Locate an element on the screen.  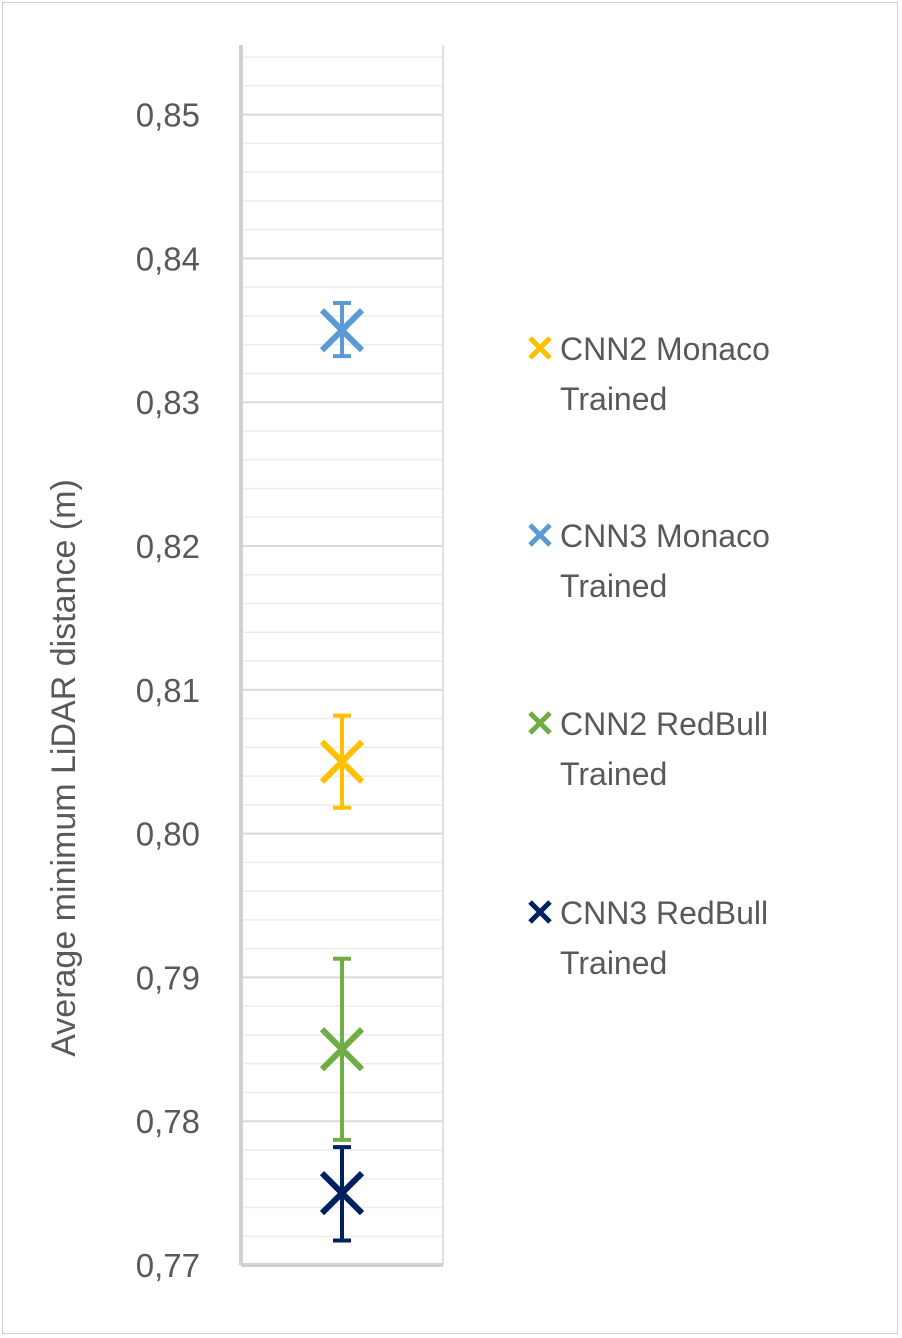
legend-label: CNN2 RedBull is located at coordinates (664, 724).